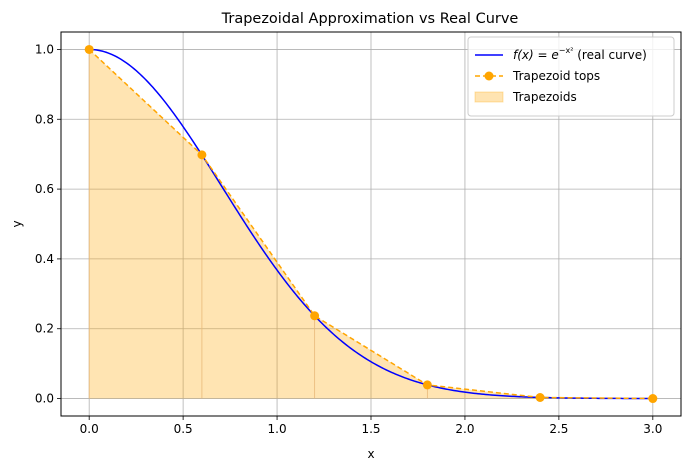 The width and height of the screenshot is (691, 470). What do you see at coordinates (17, 223) in the screenshot?
I see `y-axis-label: y` at bounding box center [17, 223].